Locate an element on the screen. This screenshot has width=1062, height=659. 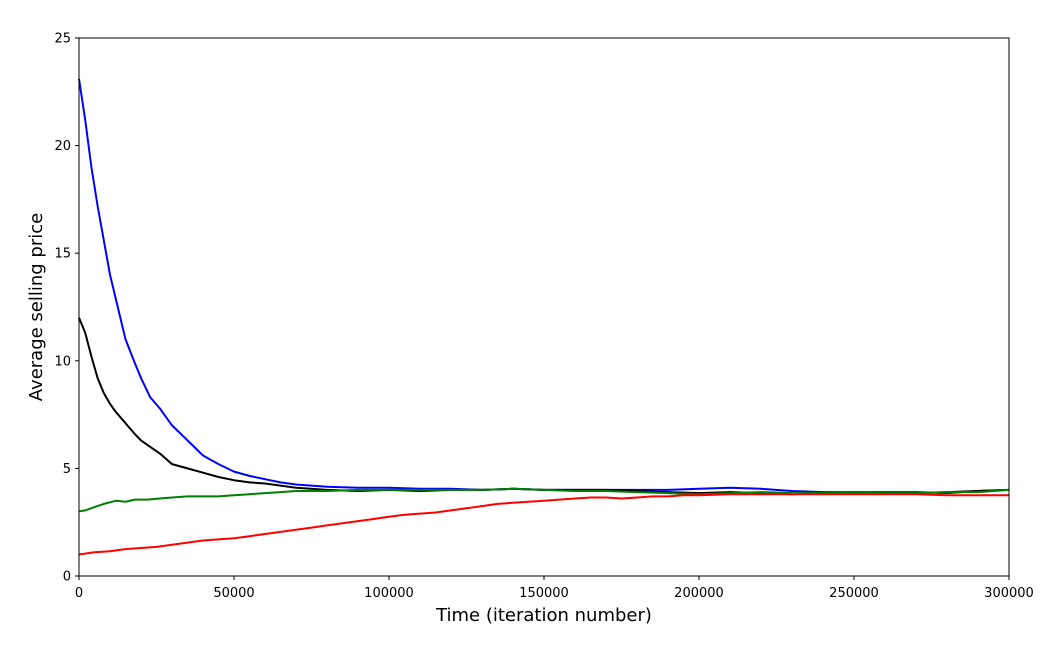
x-axis-label: Time (iteration number) is located at coordinates (543, 615).